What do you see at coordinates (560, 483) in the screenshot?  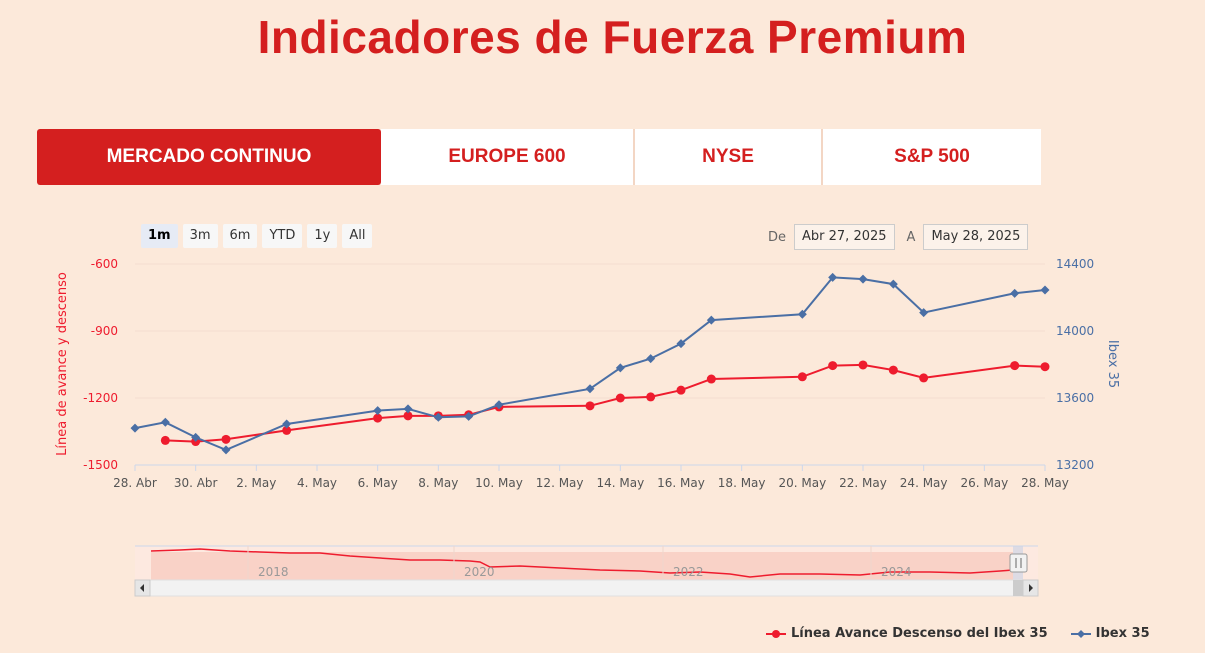 I see `x-tick-label: 12. May` at bounding box center [560, 483].